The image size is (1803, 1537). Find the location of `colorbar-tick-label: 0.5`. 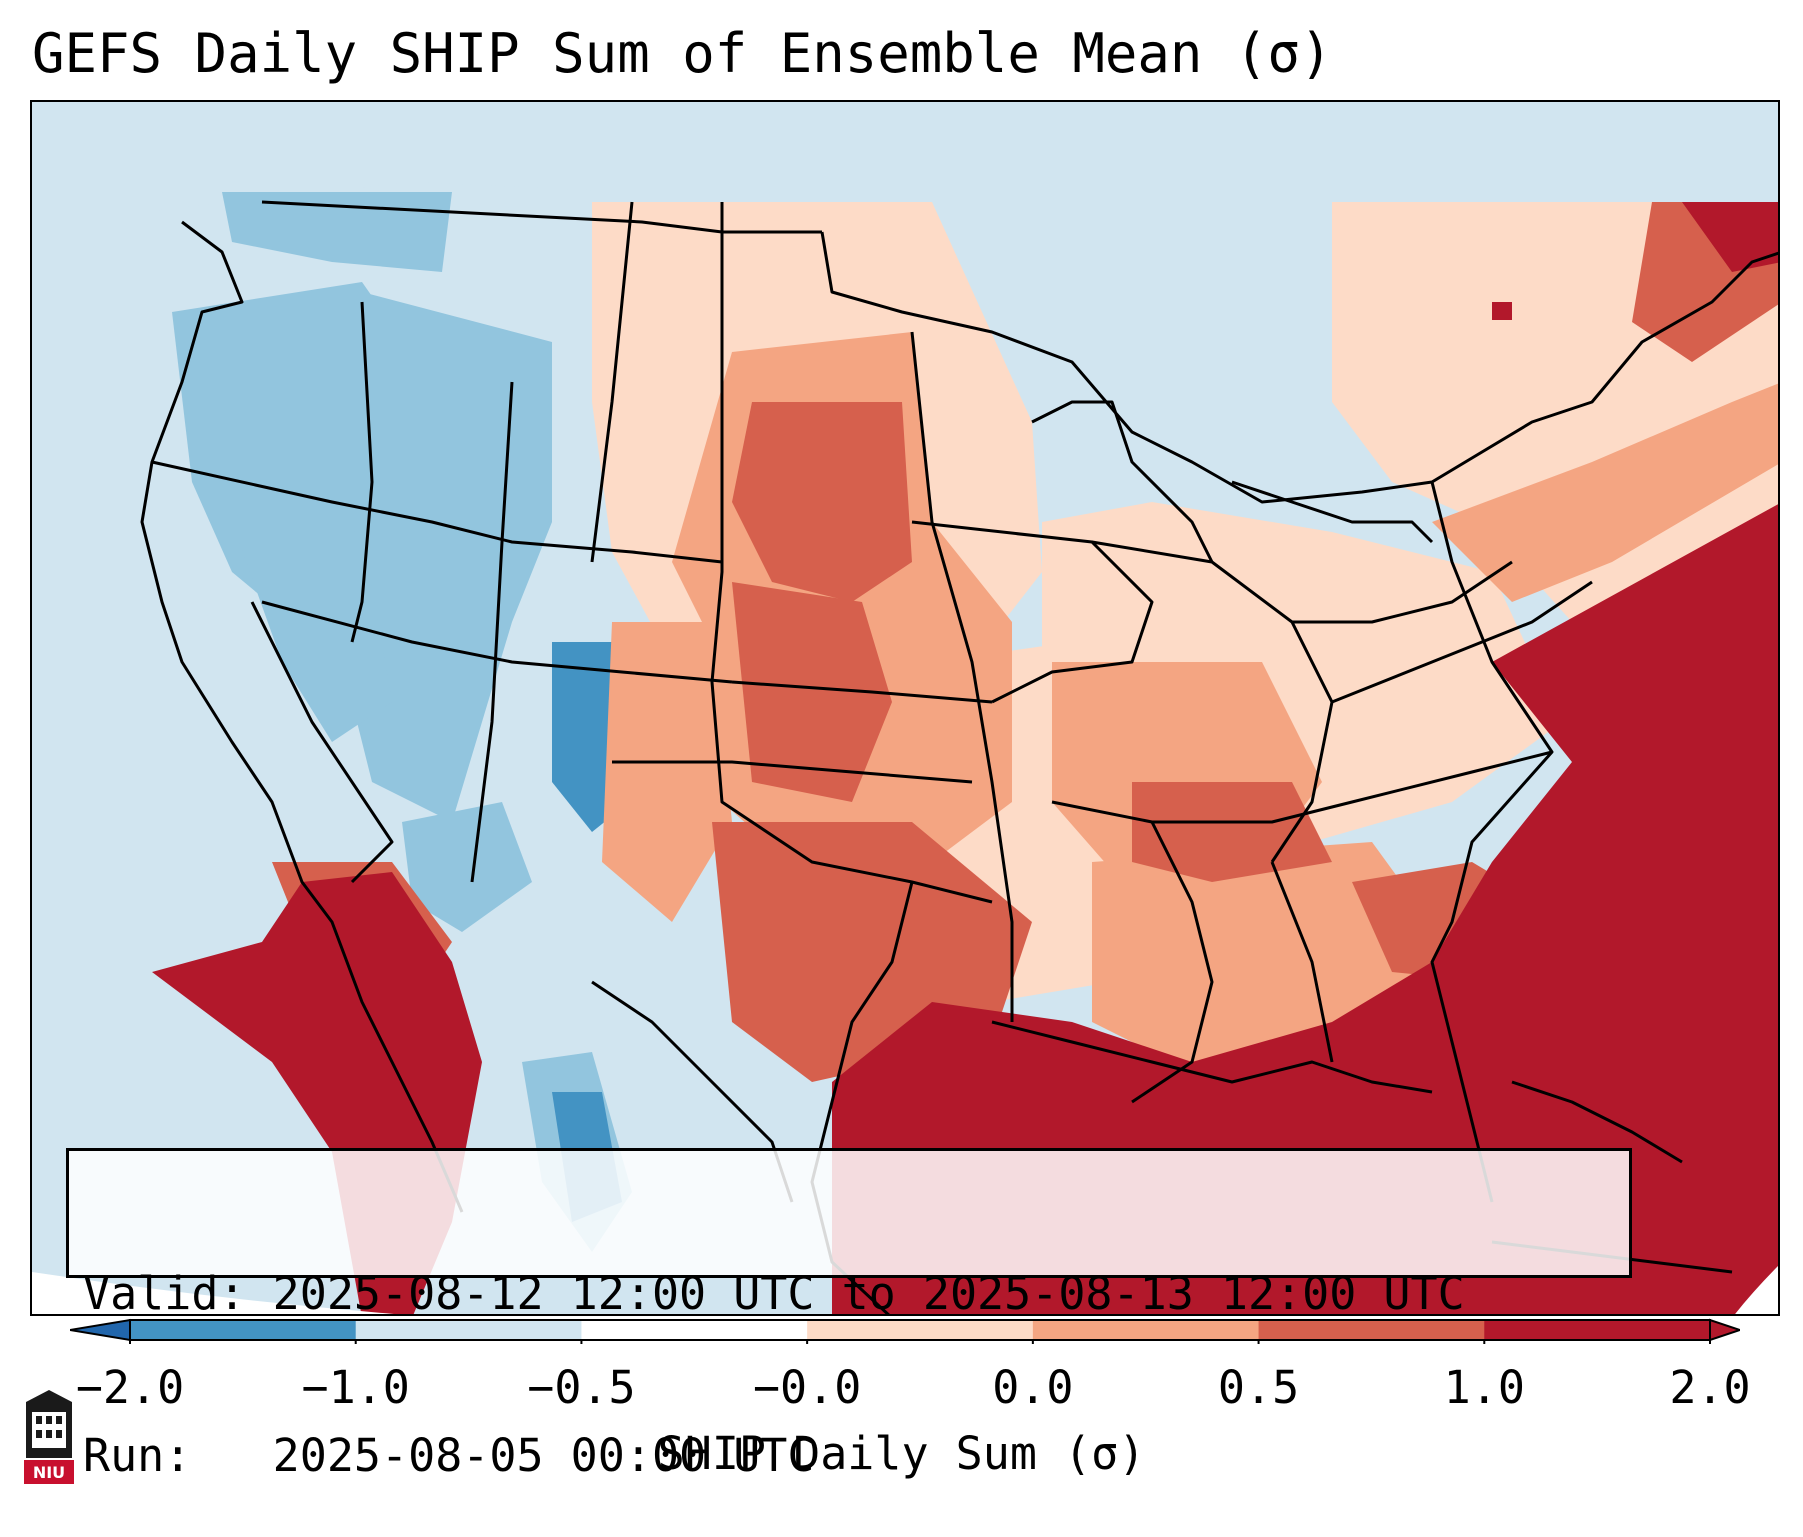

colorbar-tick-label: 0.5 is located at coordinates (1258, 1387).